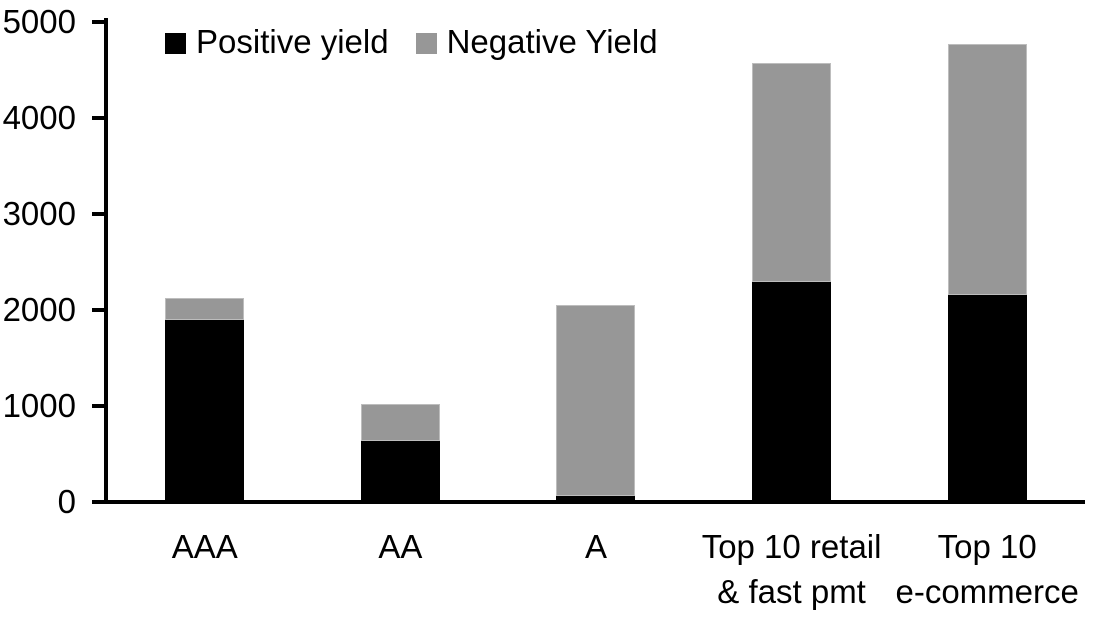 The image size is (1102, 618). What do you see at coordinates (987, 569) in the screenshot?
I see `x-category-label: Top 10 e-commerce` at bounding box center [987, 569].